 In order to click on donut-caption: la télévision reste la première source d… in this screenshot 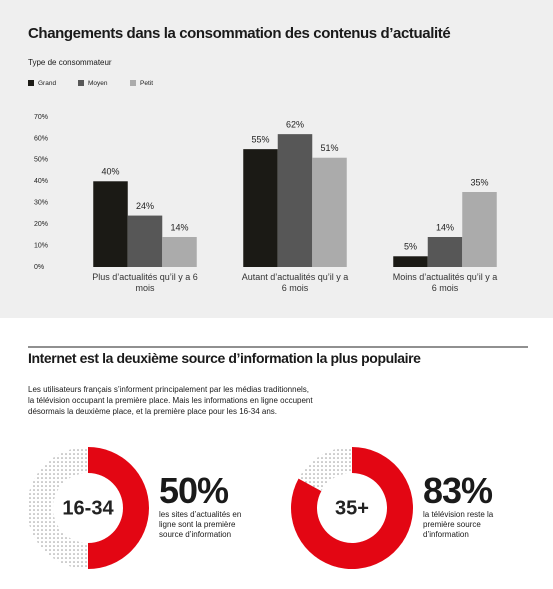, I will do `click(458, 524)`.